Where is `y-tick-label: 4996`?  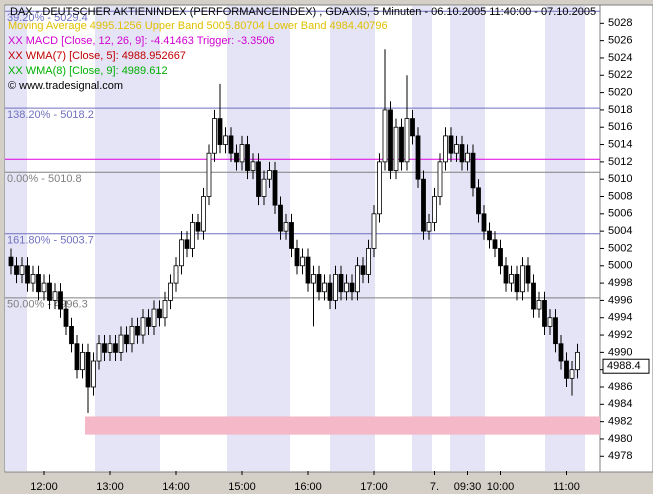
y-tick-label: 4996 is located at coordinates (620, 300).